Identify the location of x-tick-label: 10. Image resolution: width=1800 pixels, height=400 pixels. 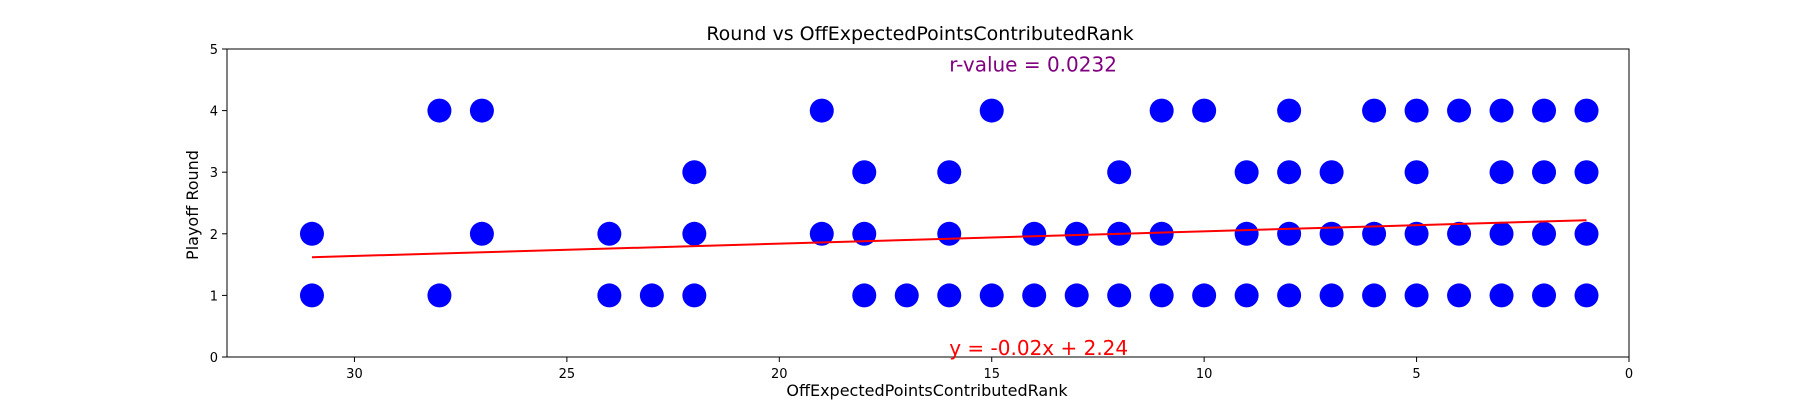
(1204, 374).